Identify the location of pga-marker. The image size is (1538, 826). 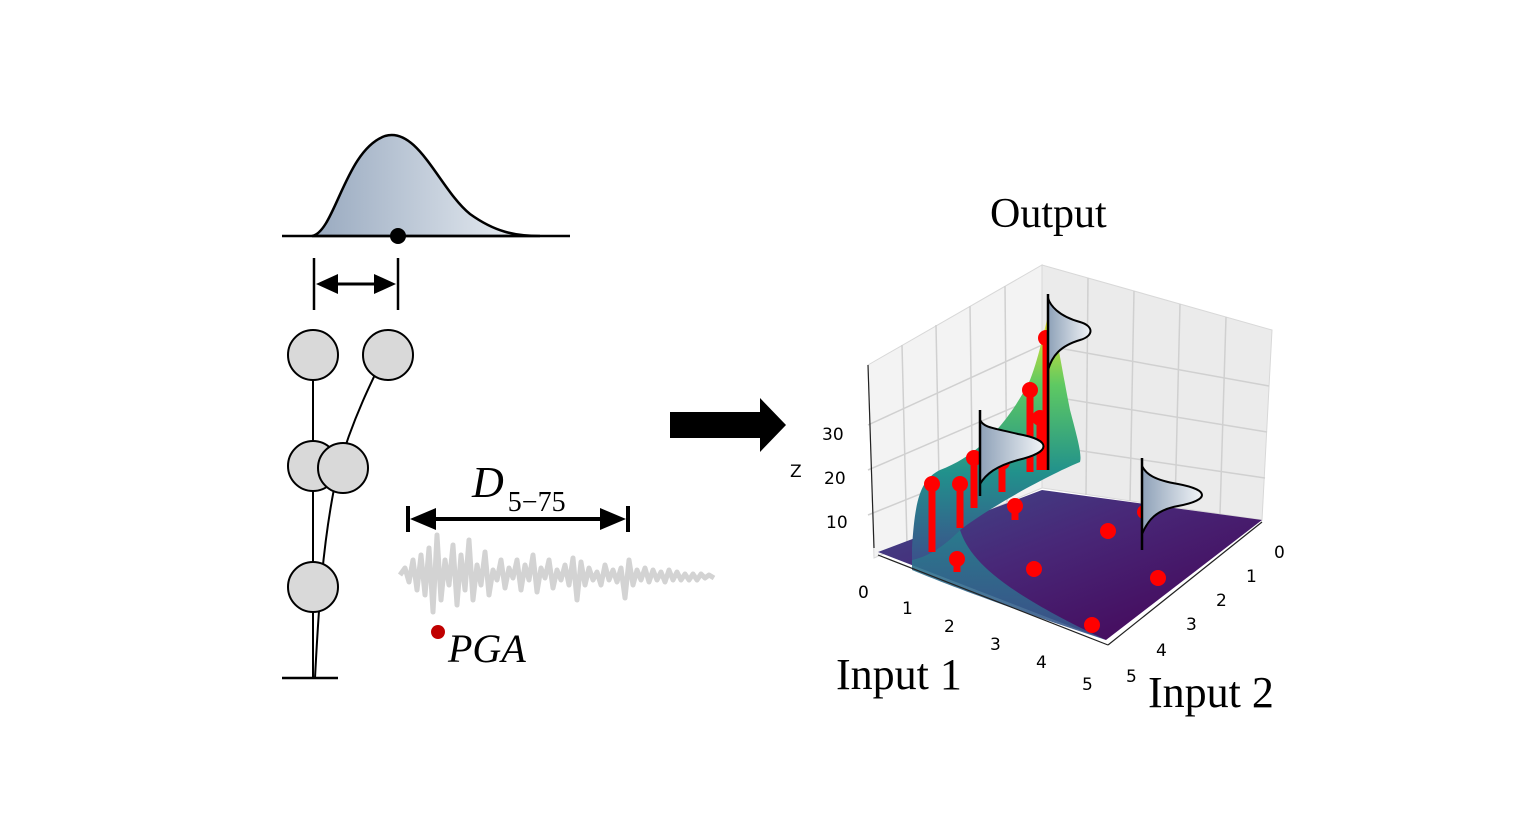
(438, 632).